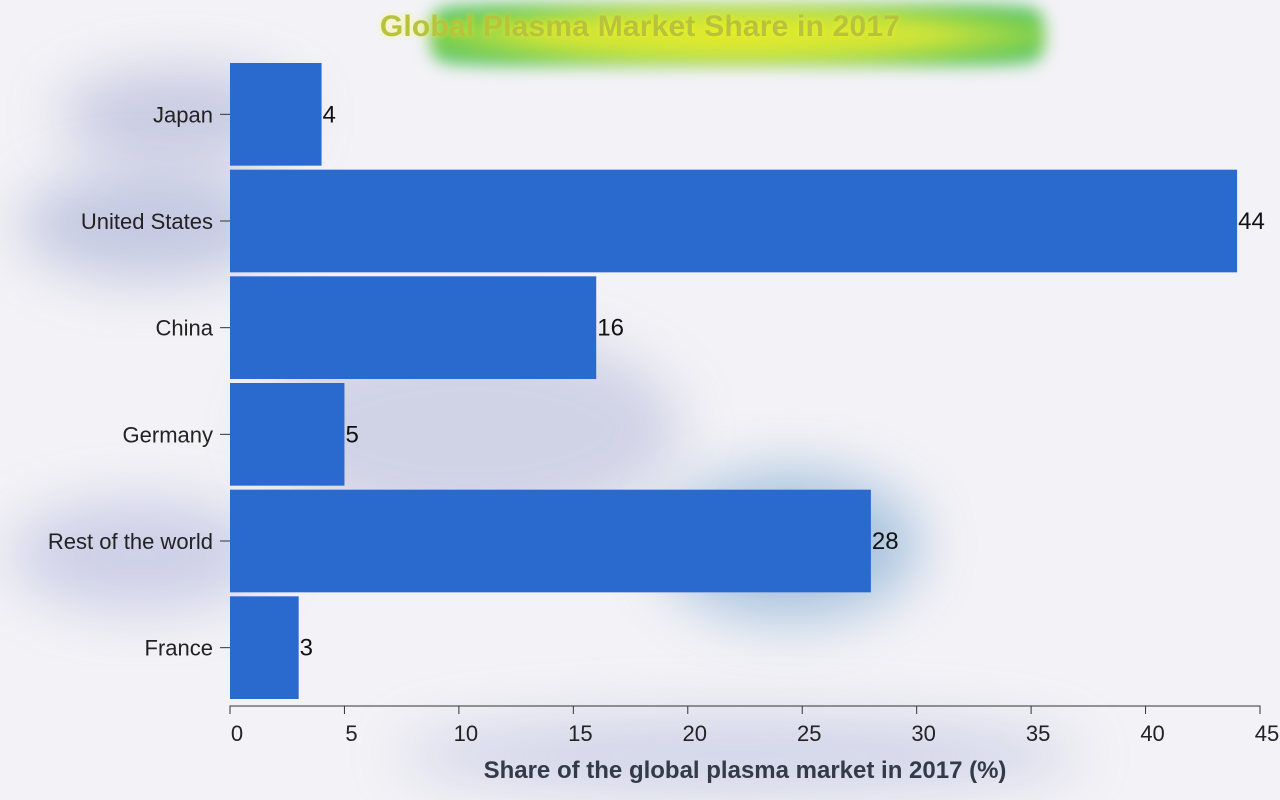 This screenshot has height=800, width=1280. Describe the element at coordinates (610, 328) in the screenshot. I see `data-label-2: 16` at that location.